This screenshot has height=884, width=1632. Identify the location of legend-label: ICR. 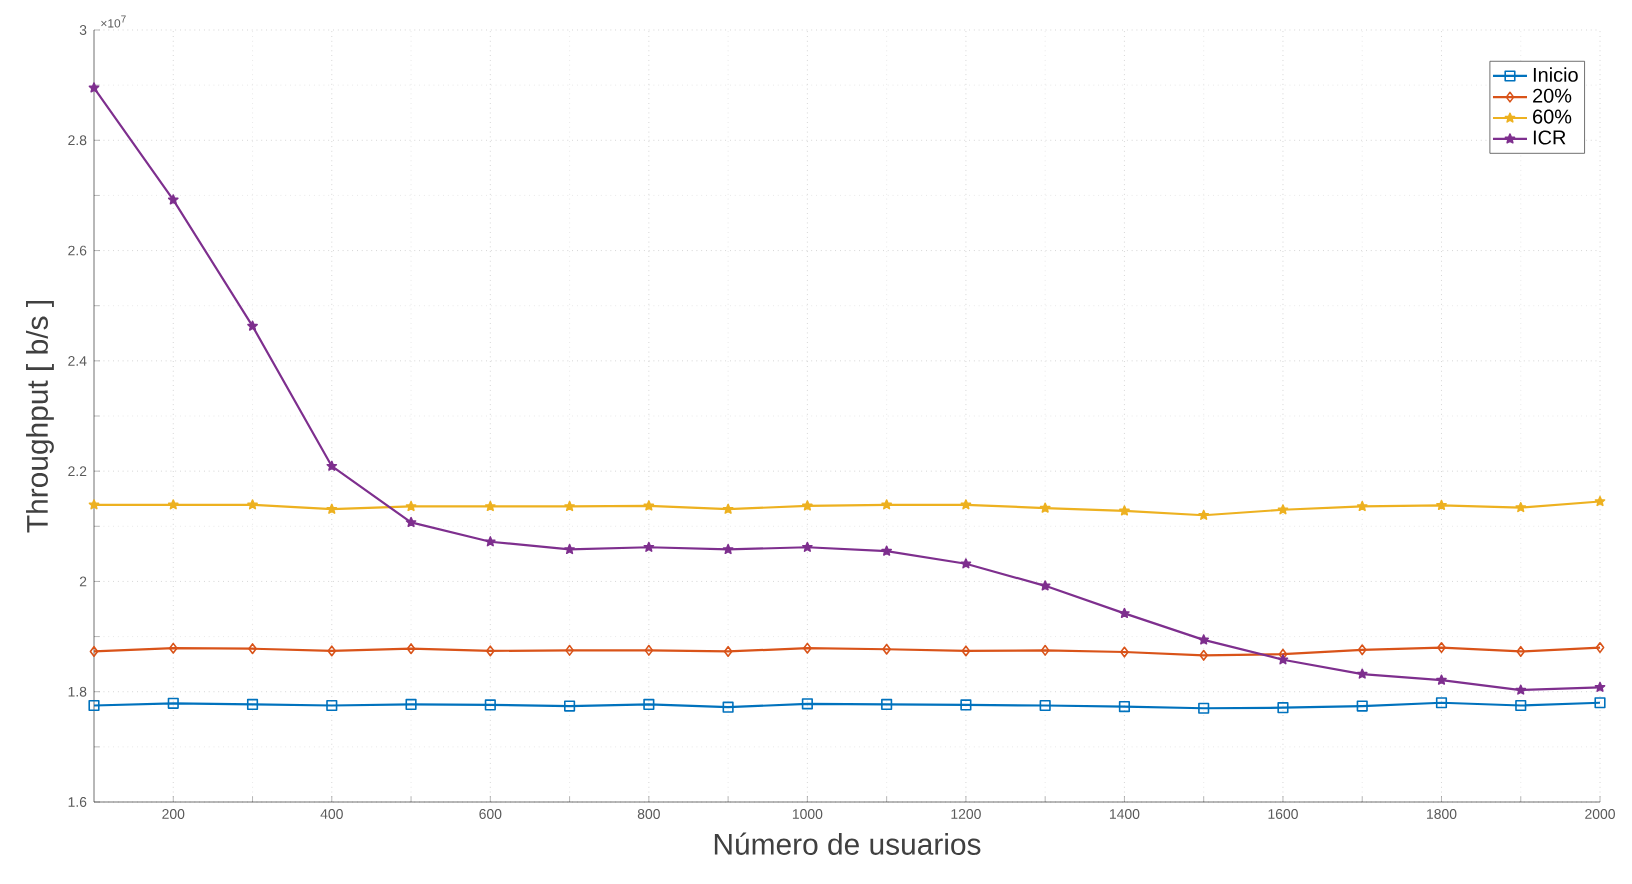
(1549, 137).